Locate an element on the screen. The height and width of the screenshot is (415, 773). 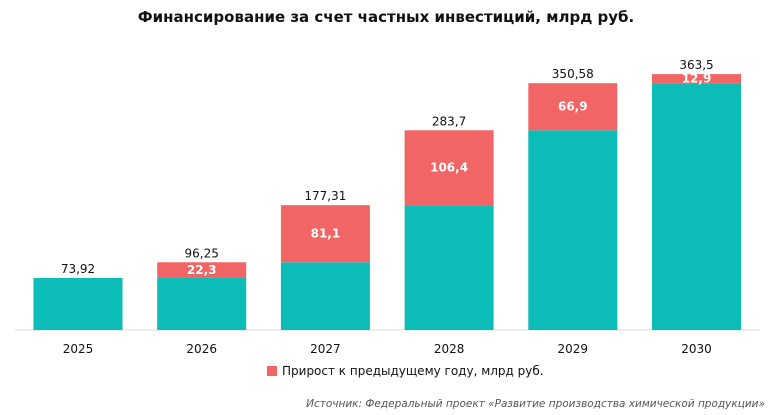
x-tick-label: 2026 is located at coordinates (201, 349).